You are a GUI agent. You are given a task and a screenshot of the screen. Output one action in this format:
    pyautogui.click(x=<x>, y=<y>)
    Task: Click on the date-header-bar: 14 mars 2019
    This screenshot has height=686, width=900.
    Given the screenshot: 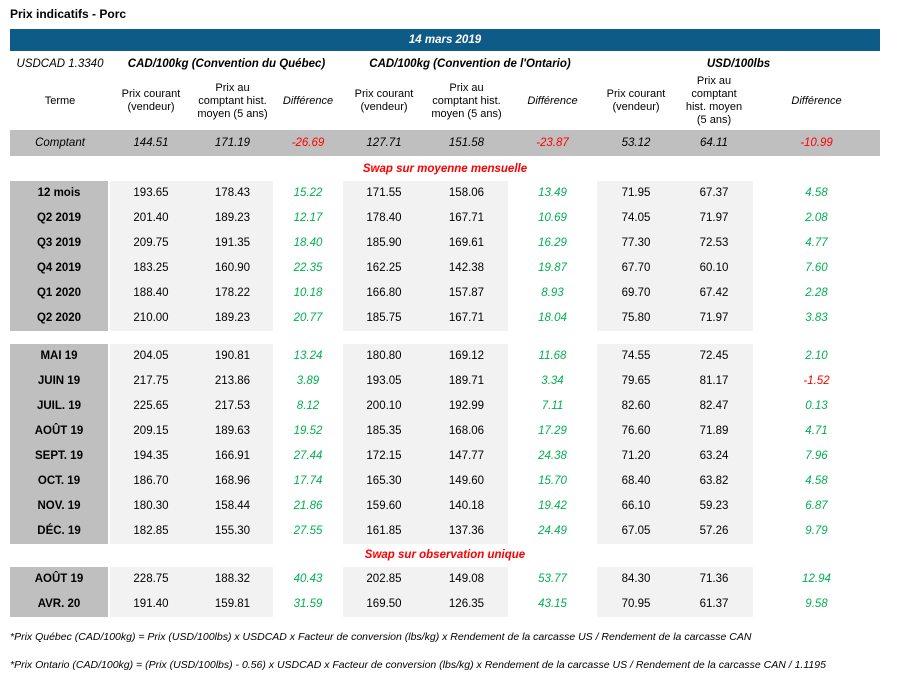 What is the action you would take?
    pyautogui.click(x=445, y=40)
    